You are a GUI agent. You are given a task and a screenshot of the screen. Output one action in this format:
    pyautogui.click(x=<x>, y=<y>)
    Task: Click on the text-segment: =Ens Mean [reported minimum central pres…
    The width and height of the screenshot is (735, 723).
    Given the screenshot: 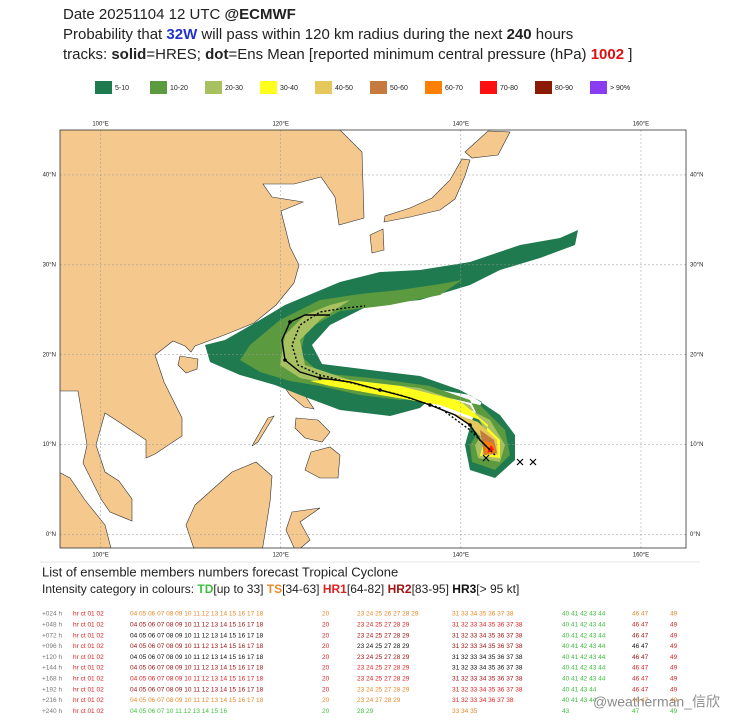 What is the action you would take?
    pyautogui.click(x=409, y=54)
    